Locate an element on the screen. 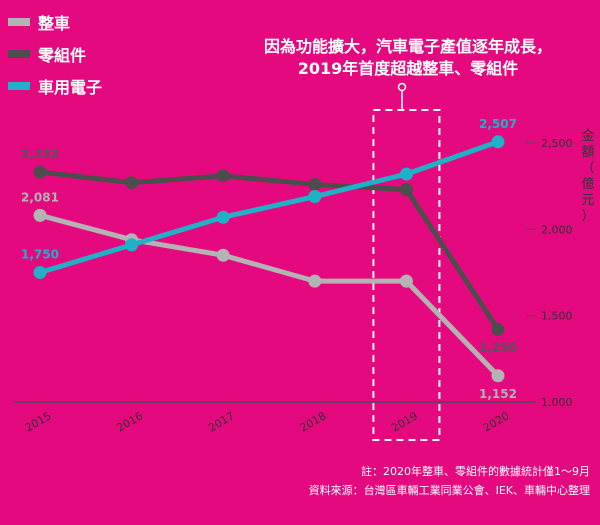  annotation-connector-dot is located at coordinates (402, 87).